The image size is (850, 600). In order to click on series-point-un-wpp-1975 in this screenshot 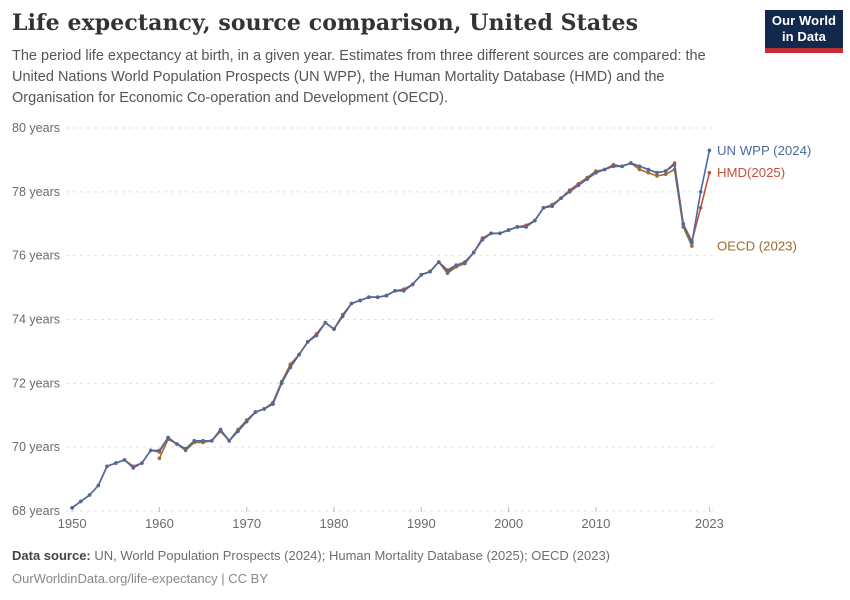, I will do `click(290, 367)`.